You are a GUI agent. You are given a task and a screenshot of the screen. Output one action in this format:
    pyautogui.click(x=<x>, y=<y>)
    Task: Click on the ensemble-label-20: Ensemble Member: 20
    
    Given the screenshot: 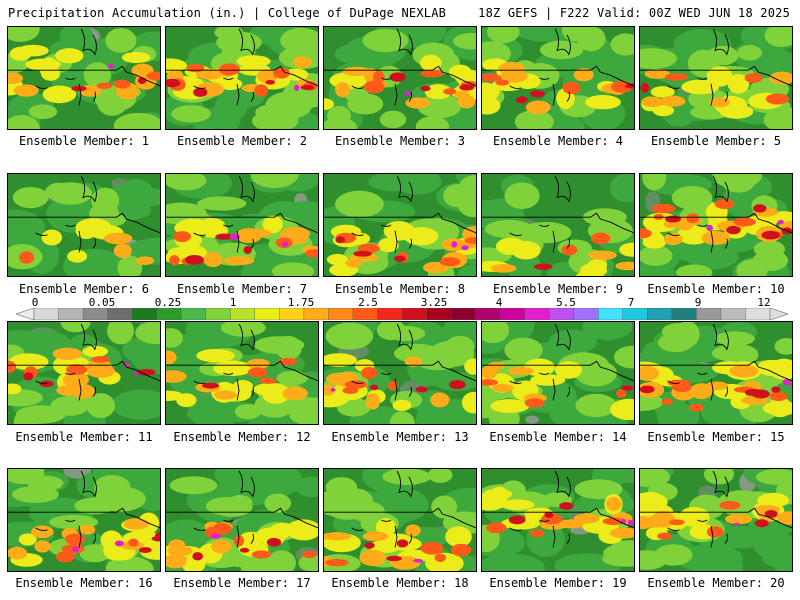 What is the action you would take?
    pyautogui.click(x=716, y=583)
    